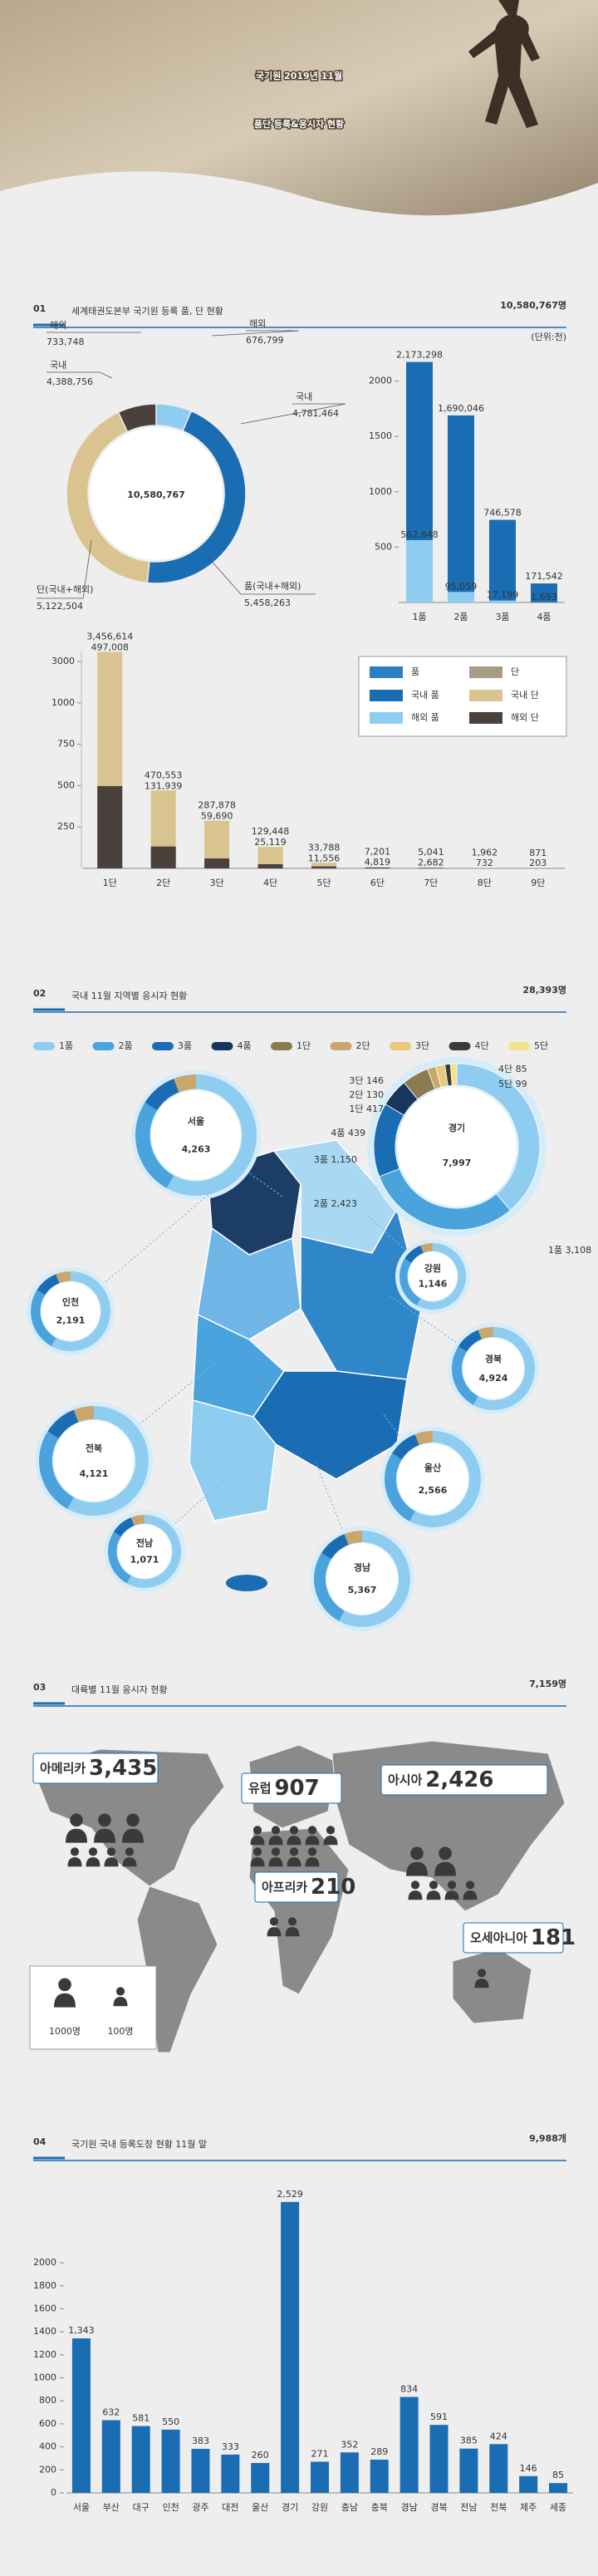 This screenshot has height=2576, width=598. I want to click on section-total: 28,393명, so click(544, 989).